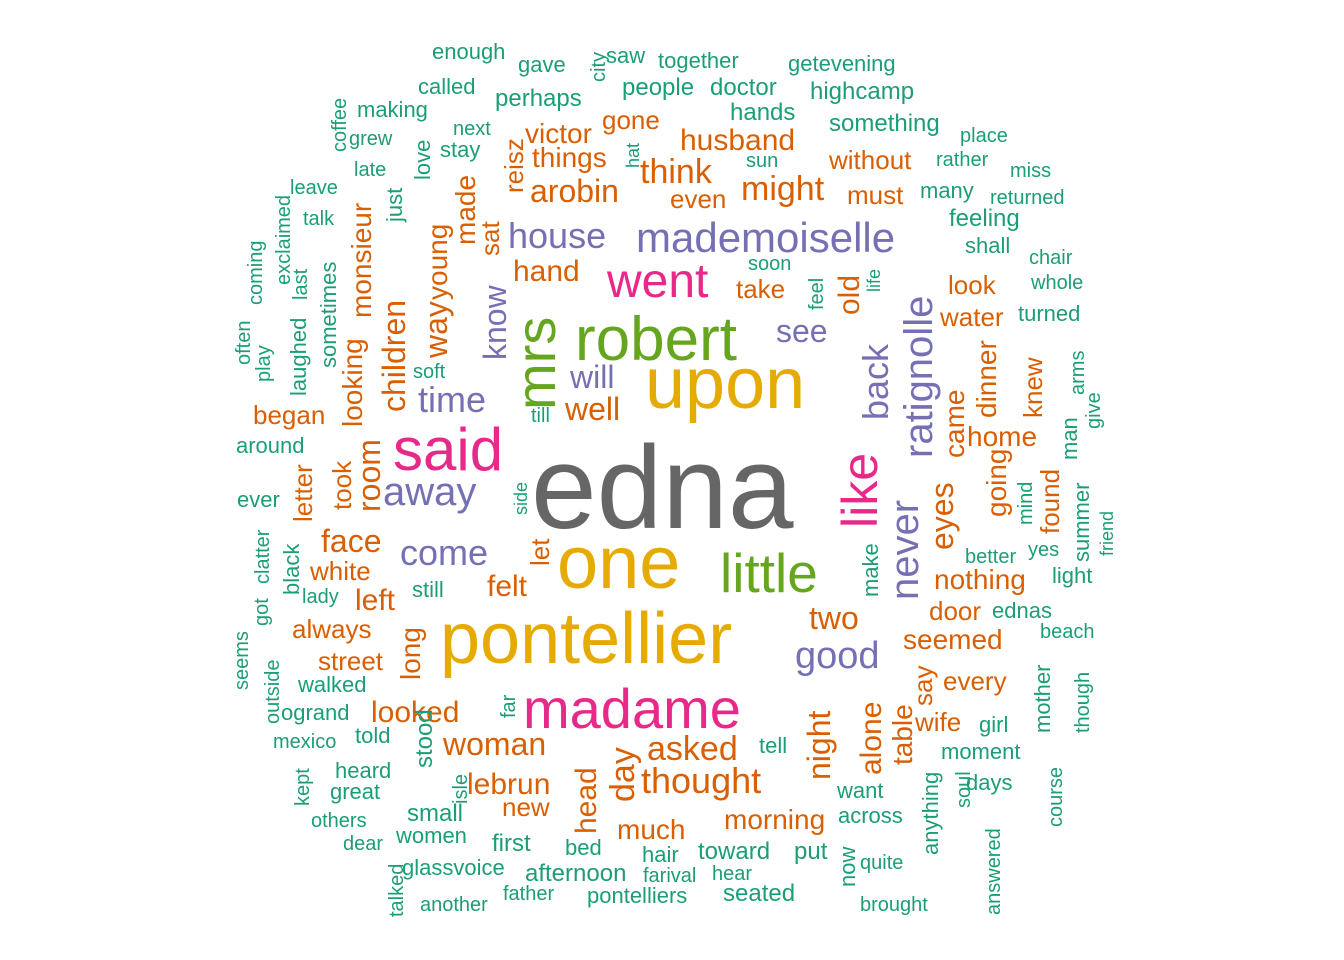 This screenshot has height=960, width=1344. I want to click on word-others: others, so click(339, 821).